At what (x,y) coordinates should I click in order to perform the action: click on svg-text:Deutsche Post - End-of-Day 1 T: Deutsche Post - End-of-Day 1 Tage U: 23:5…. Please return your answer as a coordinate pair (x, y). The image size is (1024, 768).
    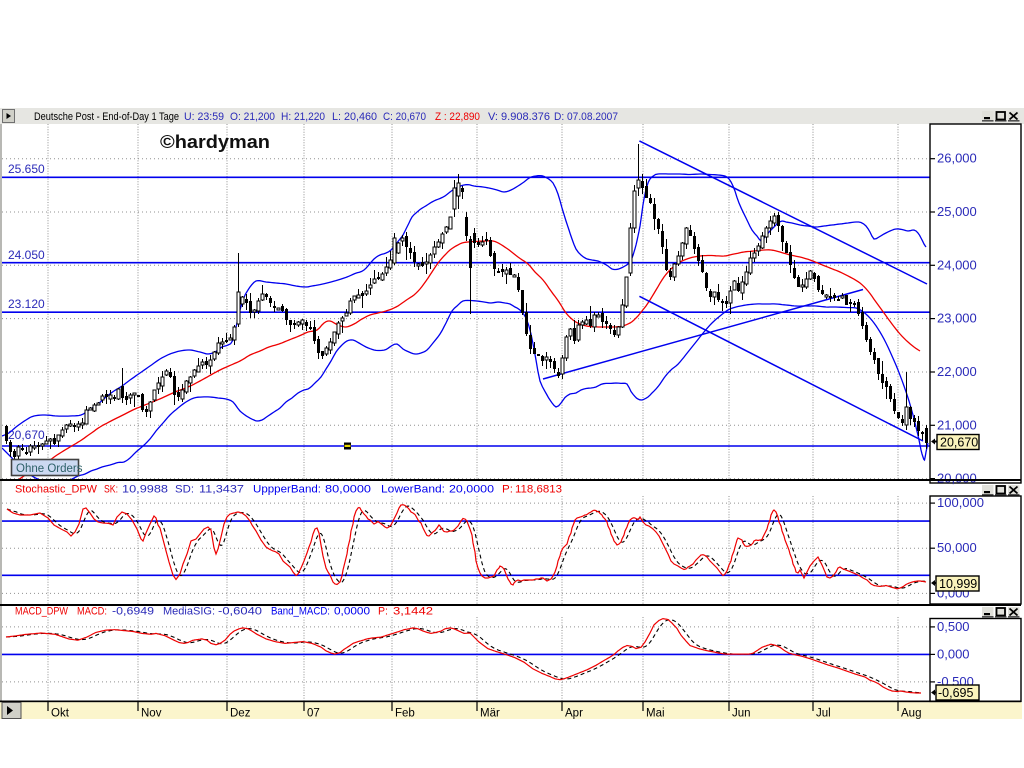
    Looking at the image, I should click on (326, 117).